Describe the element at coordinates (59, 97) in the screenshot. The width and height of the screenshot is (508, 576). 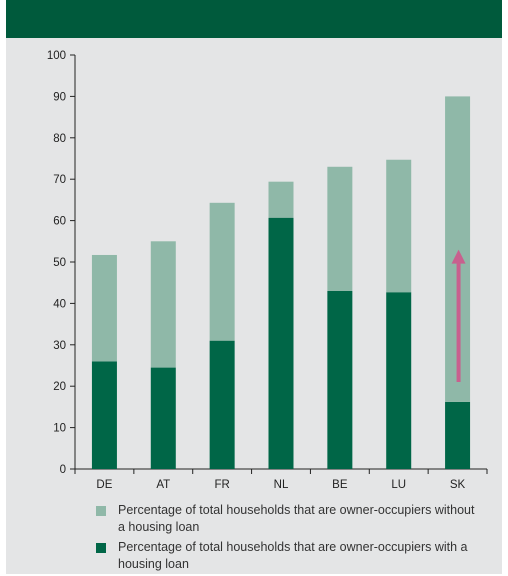
I see `y-tick-label-90: 90` at that location.